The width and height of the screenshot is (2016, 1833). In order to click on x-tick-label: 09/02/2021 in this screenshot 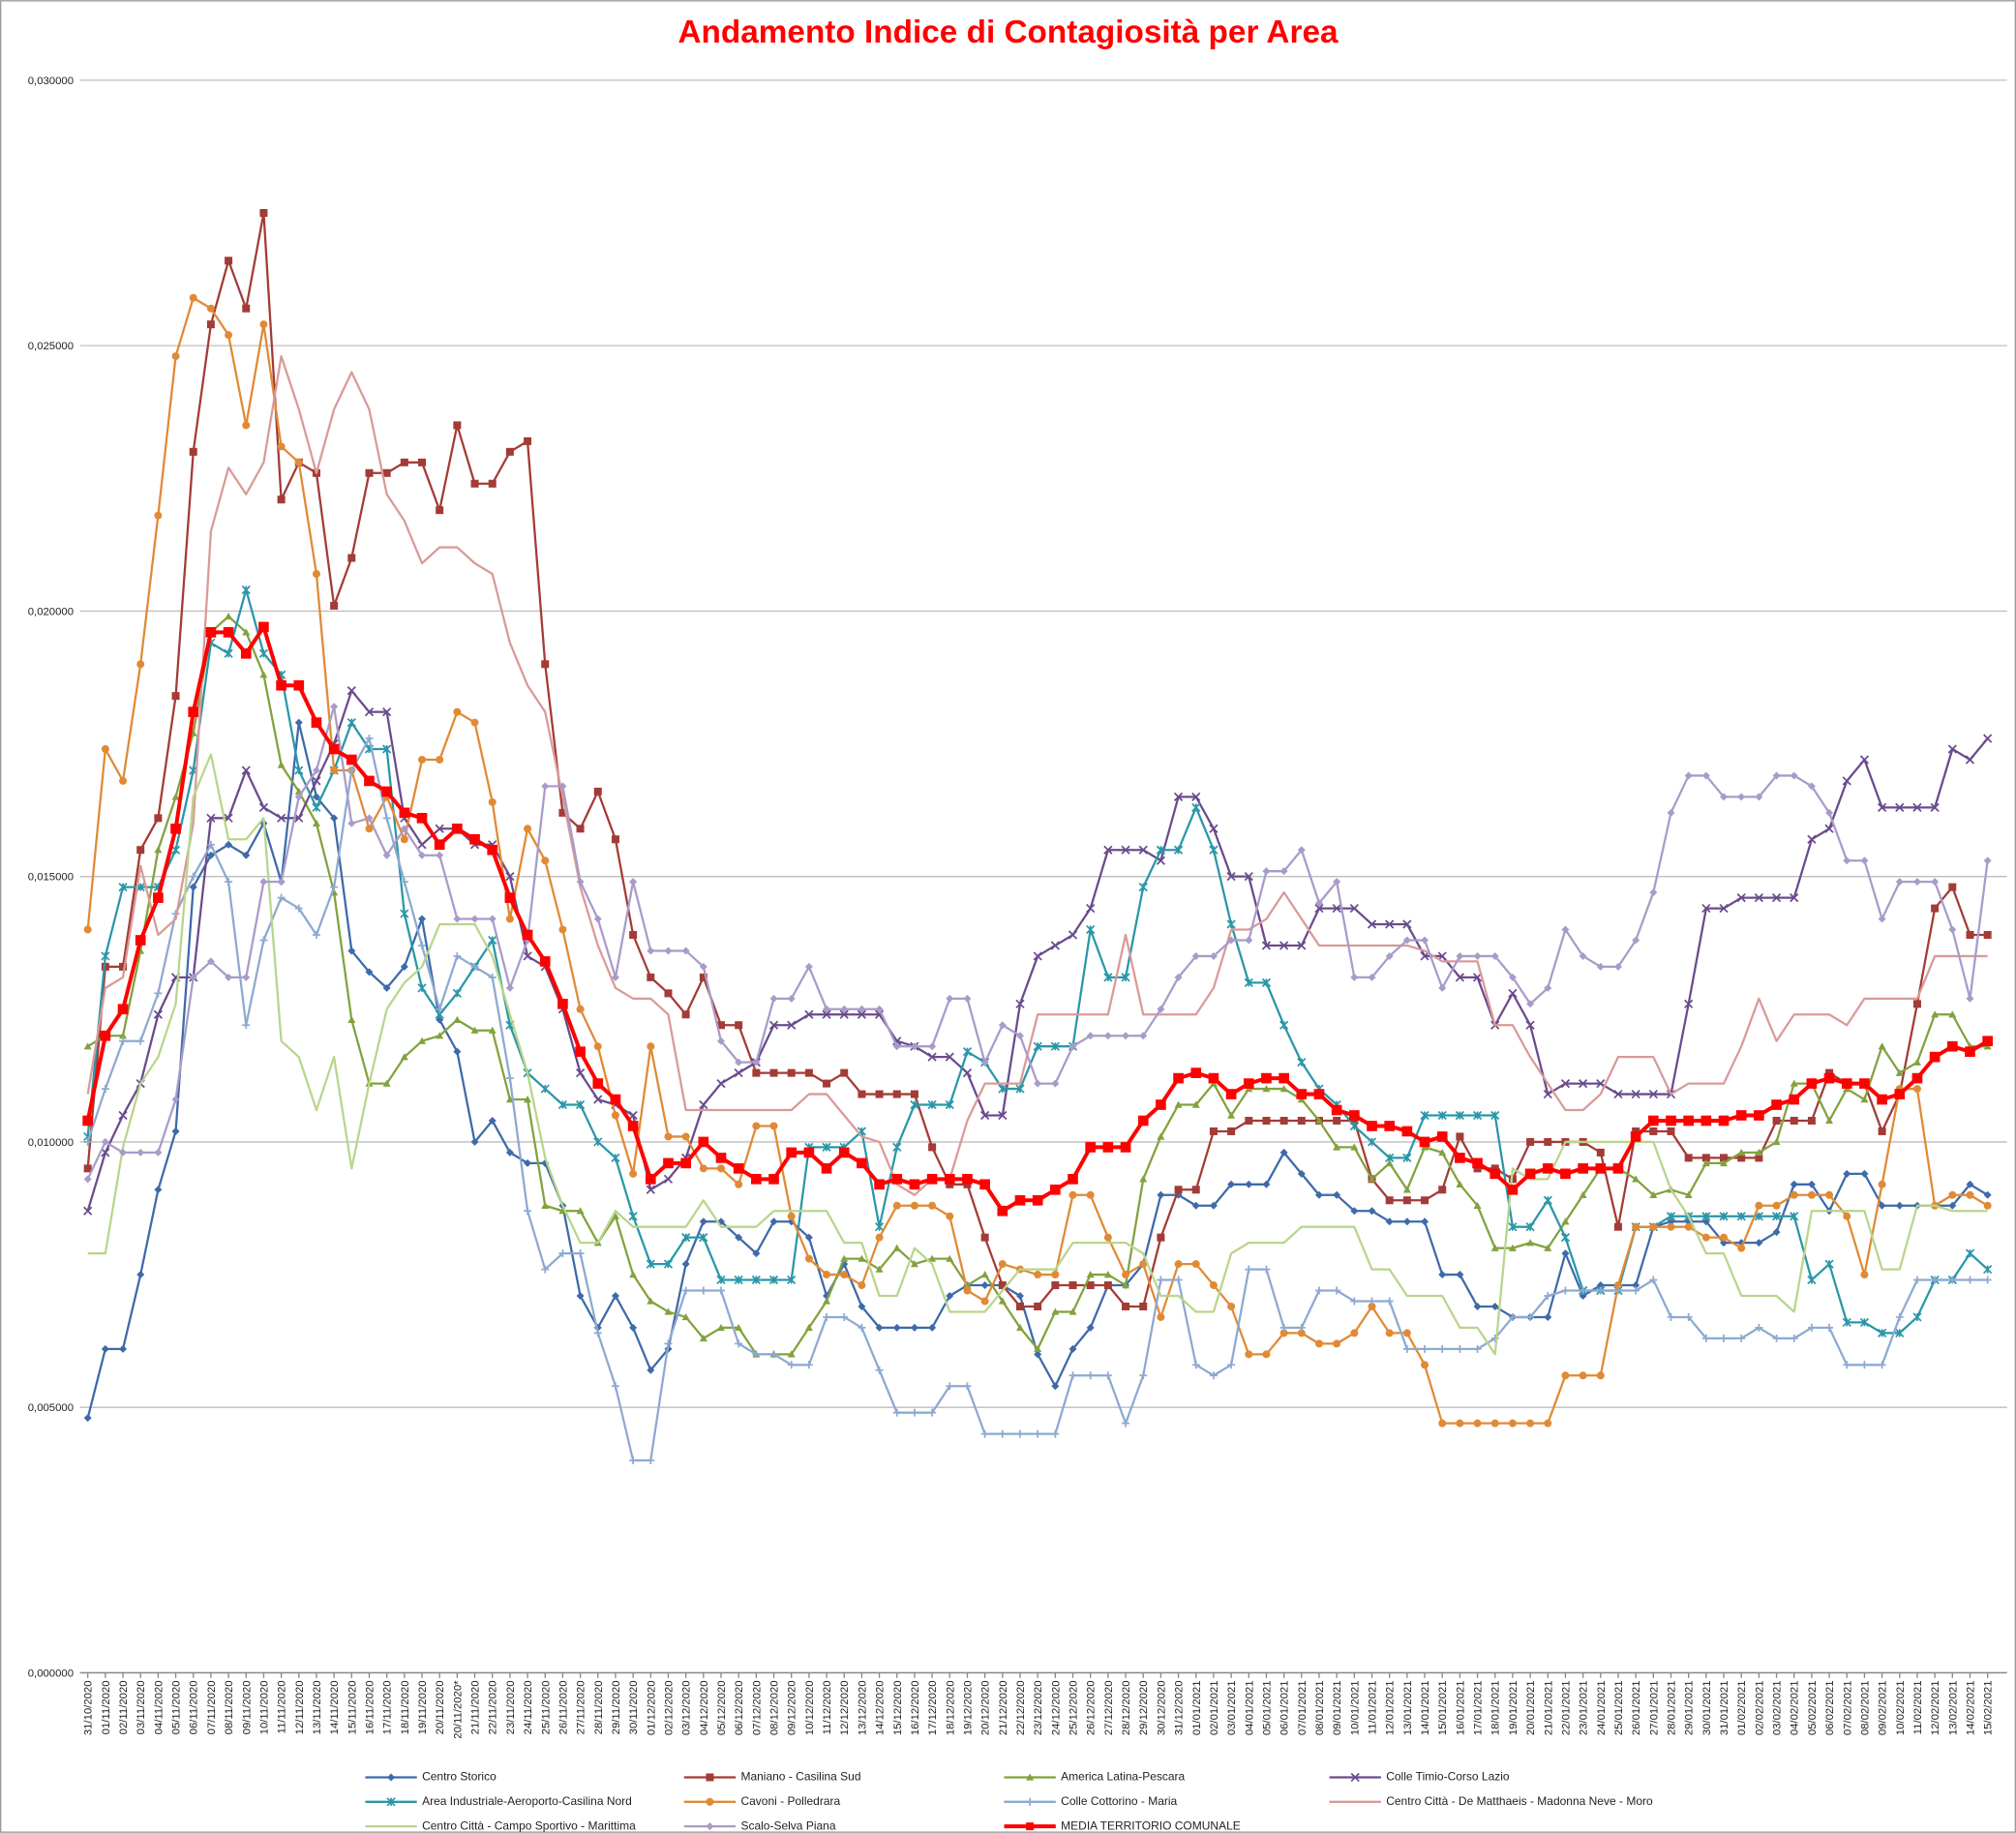, I will do `click(1883, 1707)`.